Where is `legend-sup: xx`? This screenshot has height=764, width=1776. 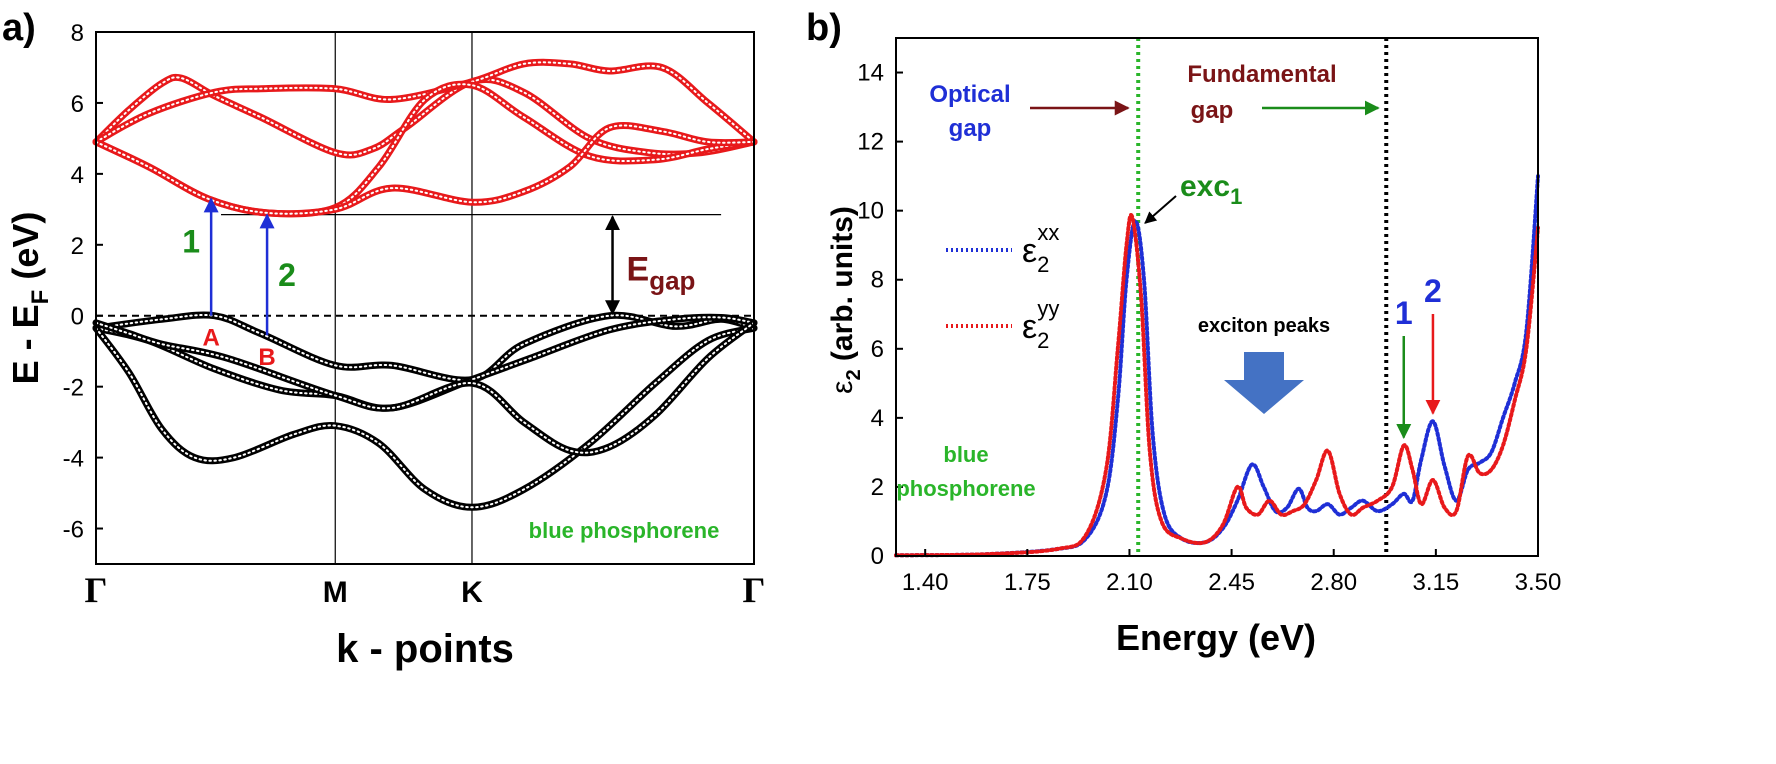
legend-sup: xx is located at coordinates (1048, 232).